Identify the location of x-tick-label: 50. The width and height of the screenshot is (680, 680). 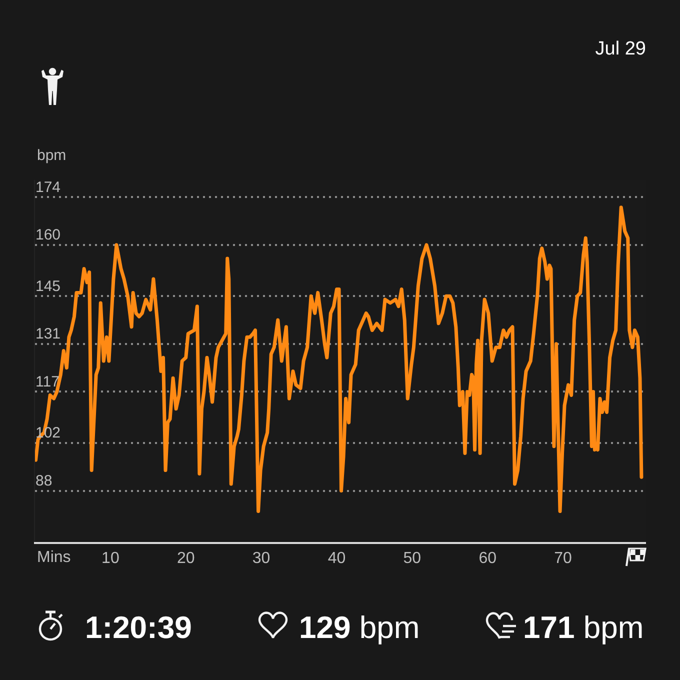
(412, 558).